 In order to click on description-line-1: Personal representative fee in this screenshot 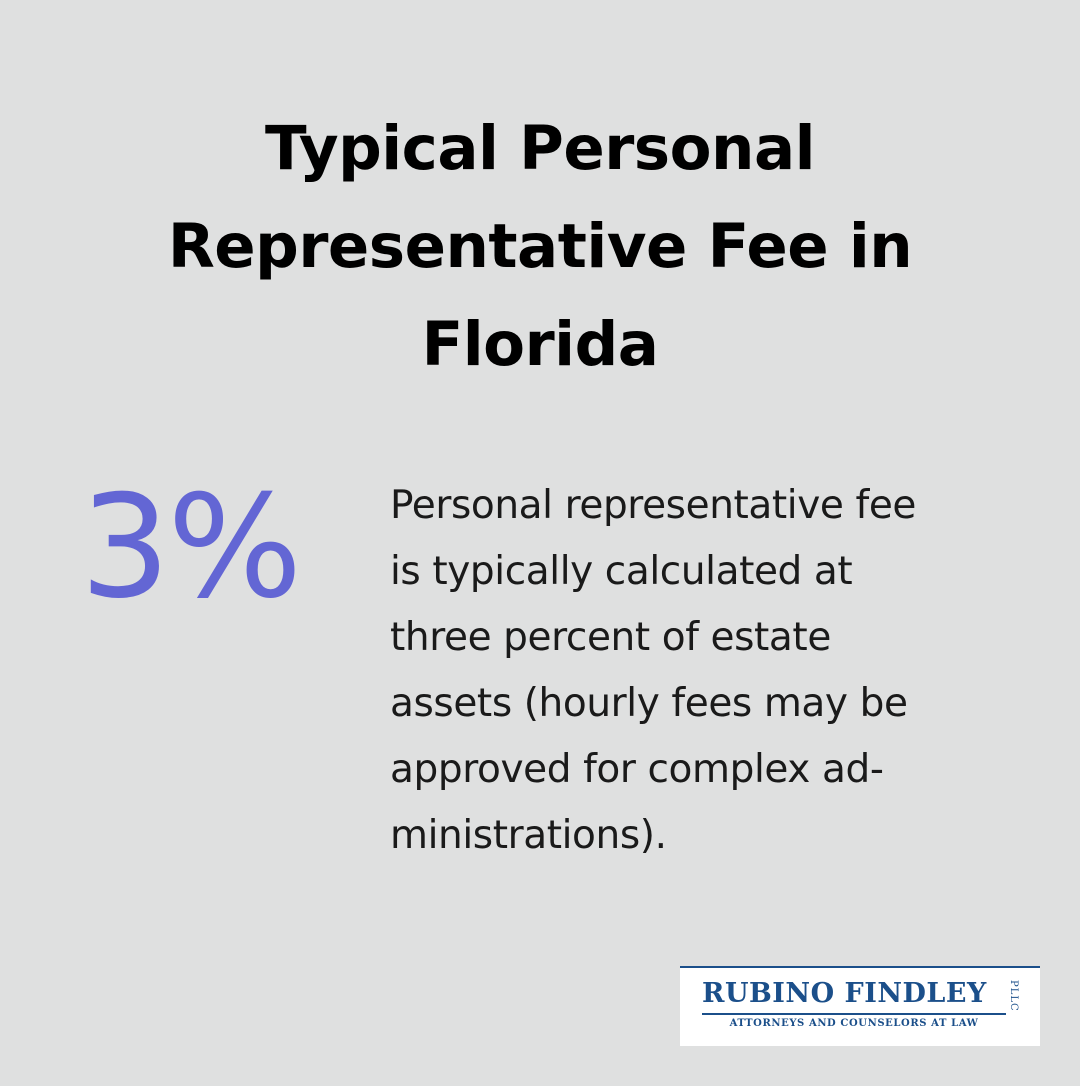, I will do `click(653, 505)`.